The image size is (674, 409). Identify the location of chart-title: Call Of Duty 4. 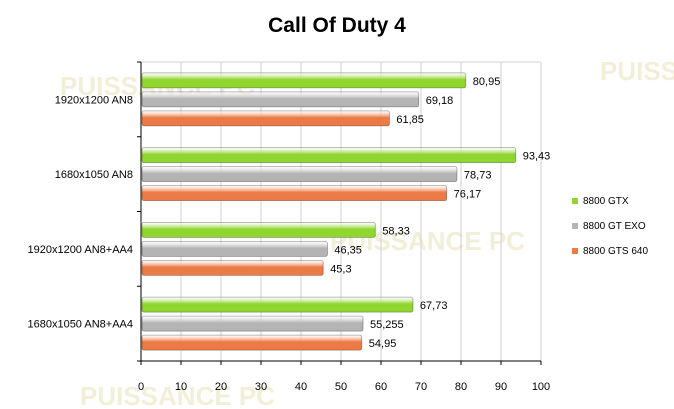
(337, 25).